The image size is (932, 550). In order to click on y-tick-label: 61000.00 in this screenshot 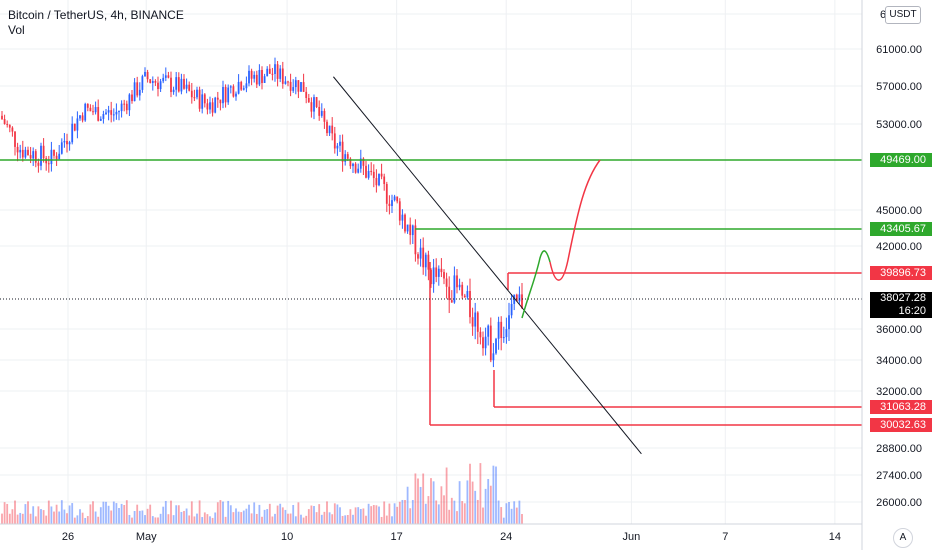, I will do `click(899, 50)`.